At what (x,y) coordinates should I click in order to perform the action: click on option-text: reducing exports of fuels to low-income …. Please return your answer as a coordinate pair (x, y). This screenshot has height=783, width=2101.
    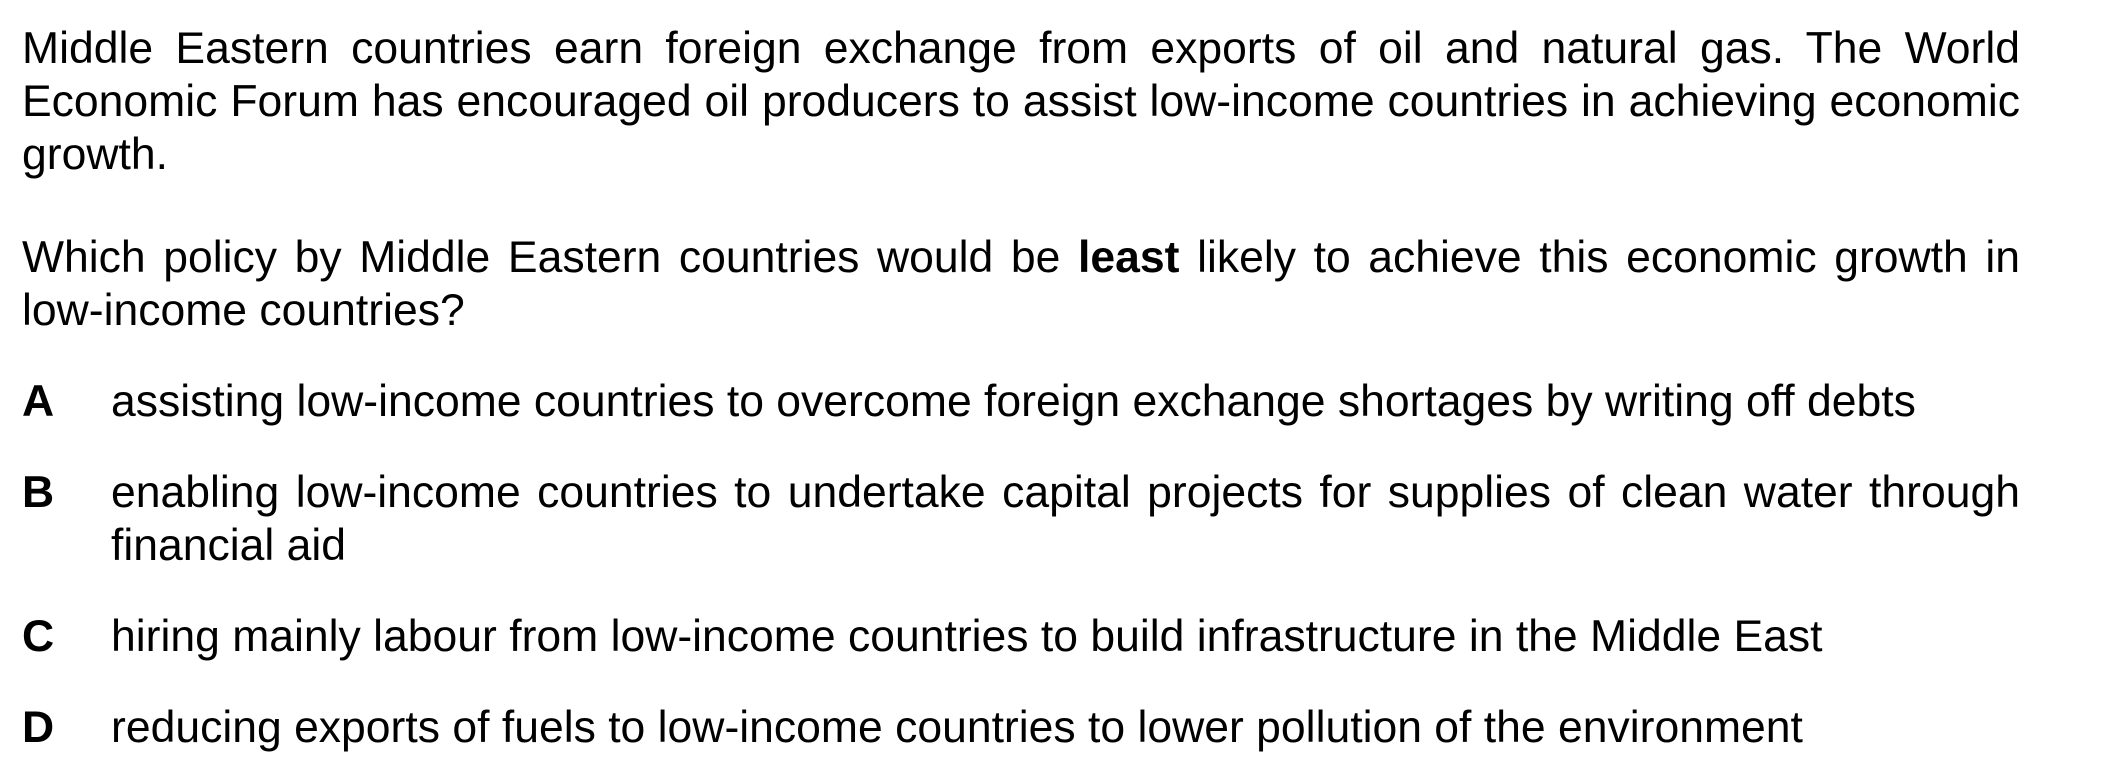
    Looking at the image, I should click on (957, 727).